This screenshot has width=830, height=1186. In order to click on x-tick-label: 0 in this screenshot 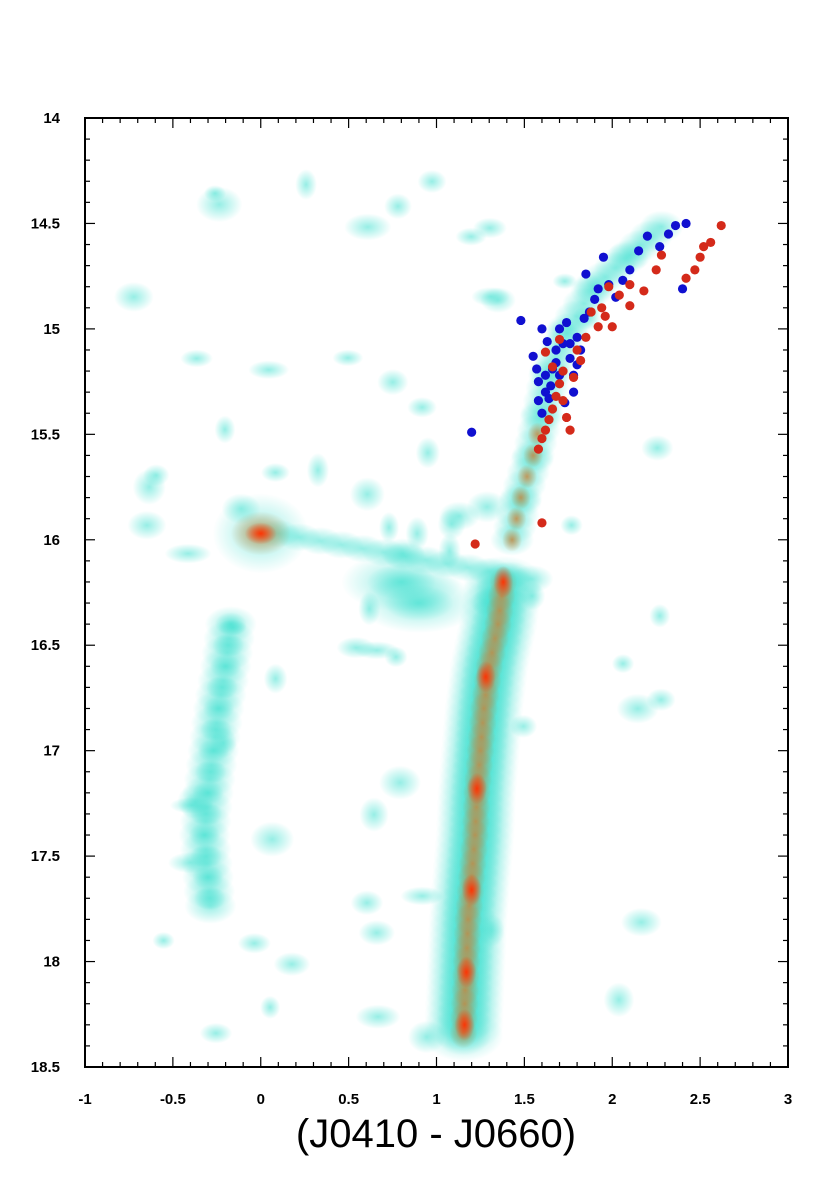, I will do `click(261, 1099)`.